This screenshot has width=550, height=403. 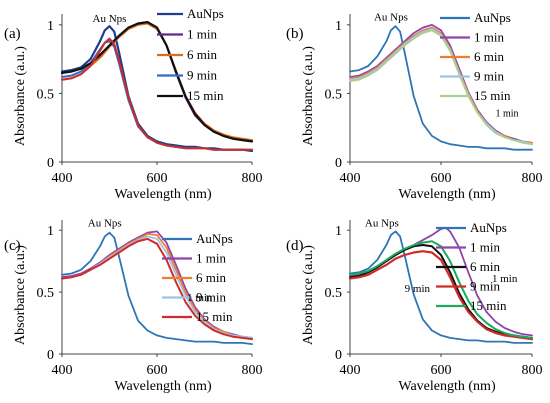 I want to click on panel-letter: (d), so click(x=295, y=246).